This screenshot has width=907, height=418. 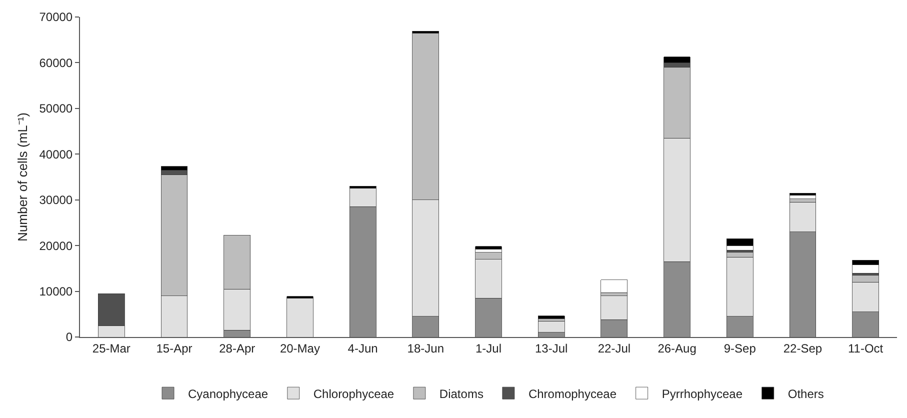 I want to click on legend-label: Others, so click(x=806, y=393).